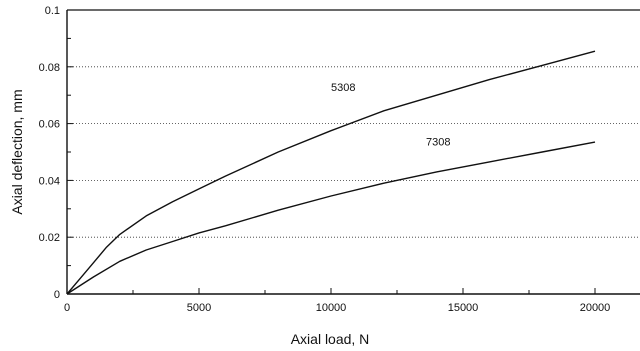  What do you see at coordinates (52, 11) in the screenshot?
I see `y-tick-label: 0.1` at bounding box center [52, 11].